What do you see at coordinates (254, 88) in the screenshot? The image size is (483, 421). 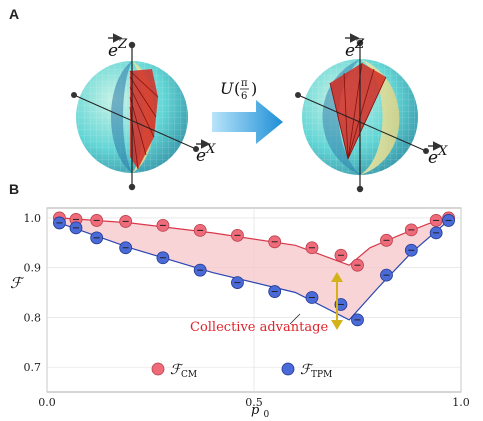 I see `operator-paren-close: )` at bounding box center [254, 88].